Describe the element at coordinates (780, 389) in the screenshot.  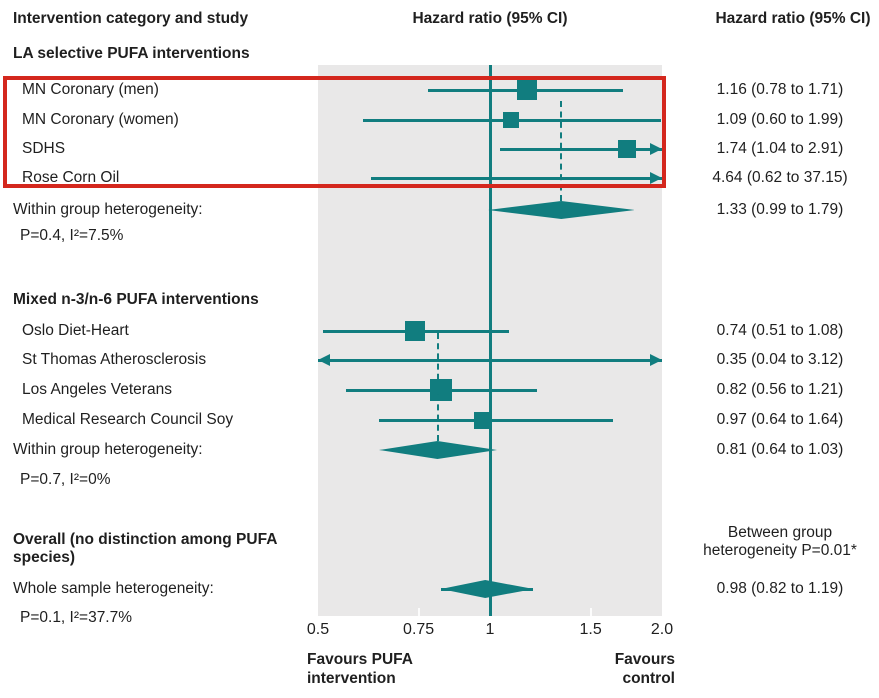
I see `study-ci-value: 0.82 (0.56 to 1.21)` at that location.